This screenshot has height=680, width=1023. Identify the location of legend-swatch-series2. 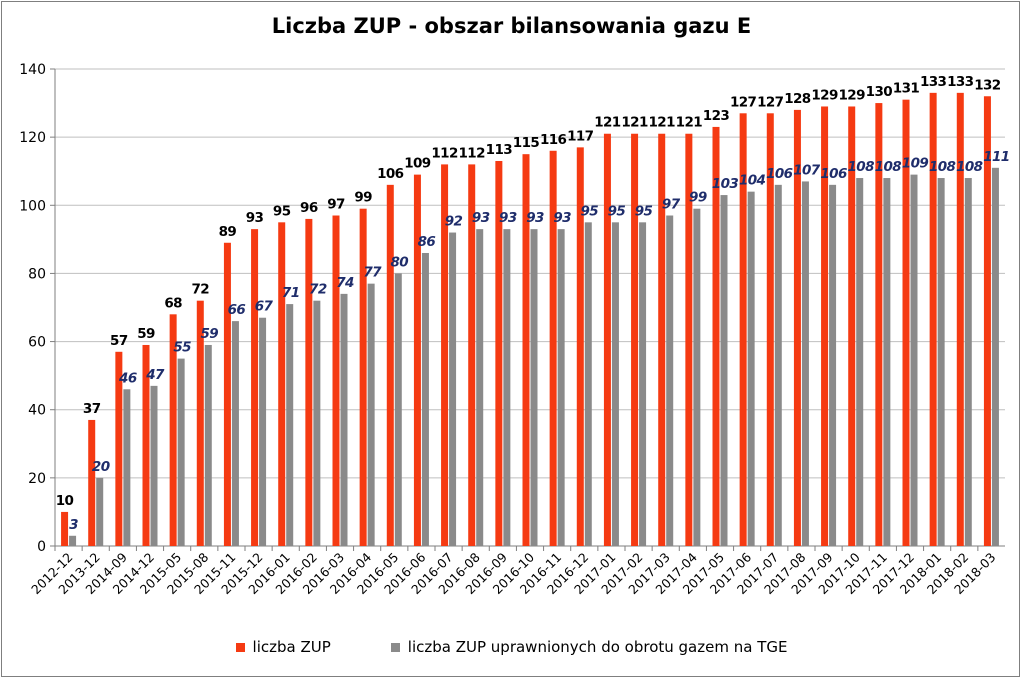
(395, 647).